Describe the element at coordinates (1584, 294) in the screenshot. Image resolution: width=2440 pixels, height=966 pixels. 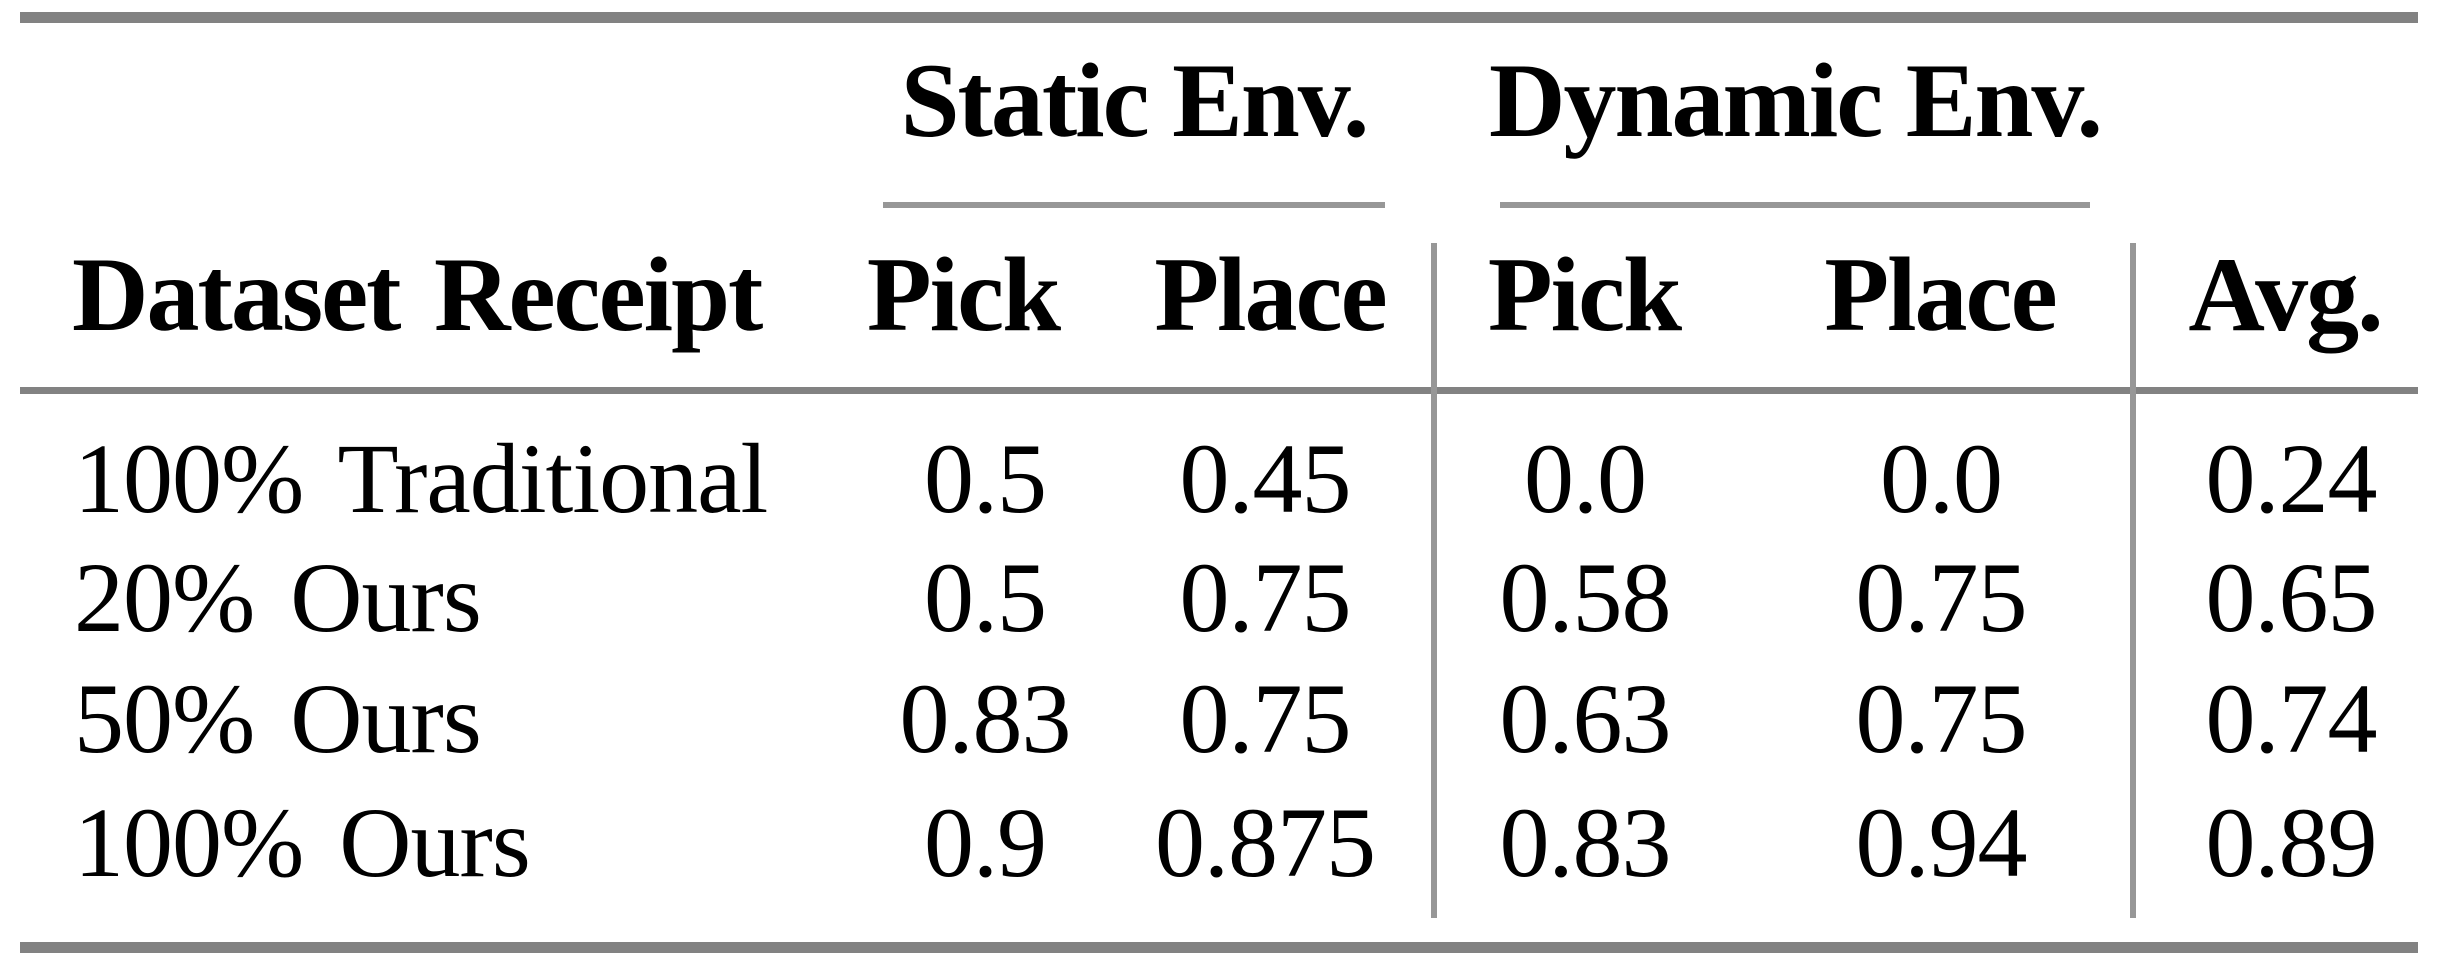
I see `column-header-dynamic-pick: Pick` at that location.